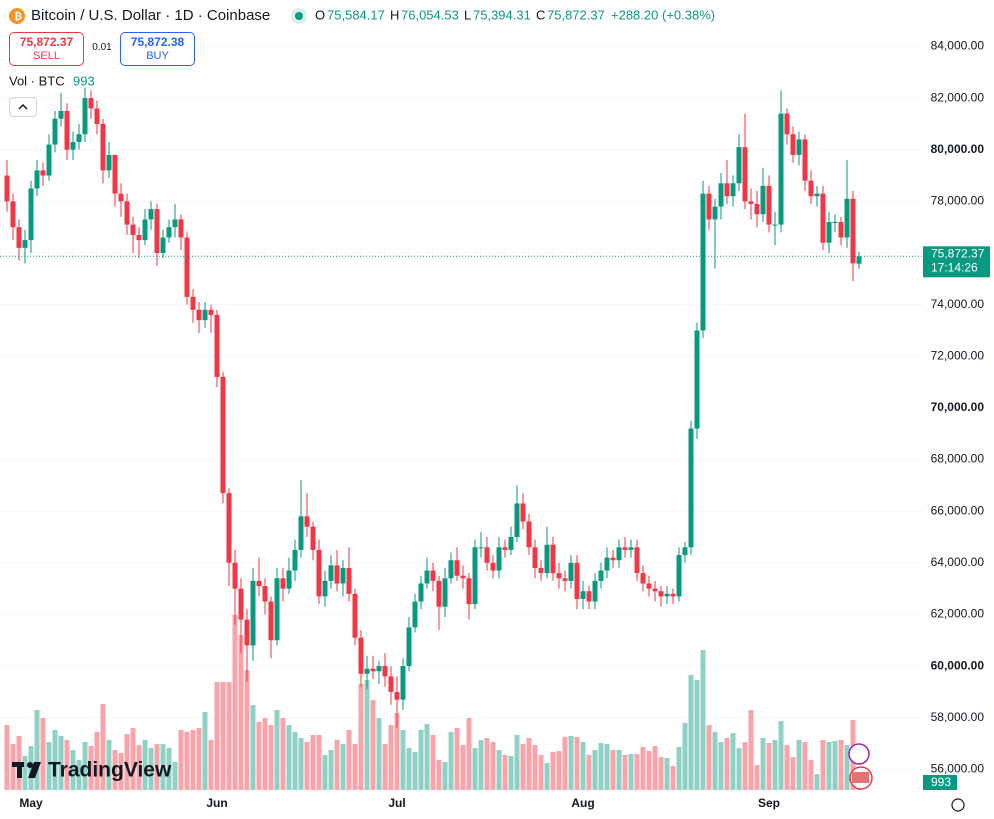  What do you see at coordinates (216, 803) in the screenshot?
I see `x-tick-label: Jun` at bounding box center [216, 803].